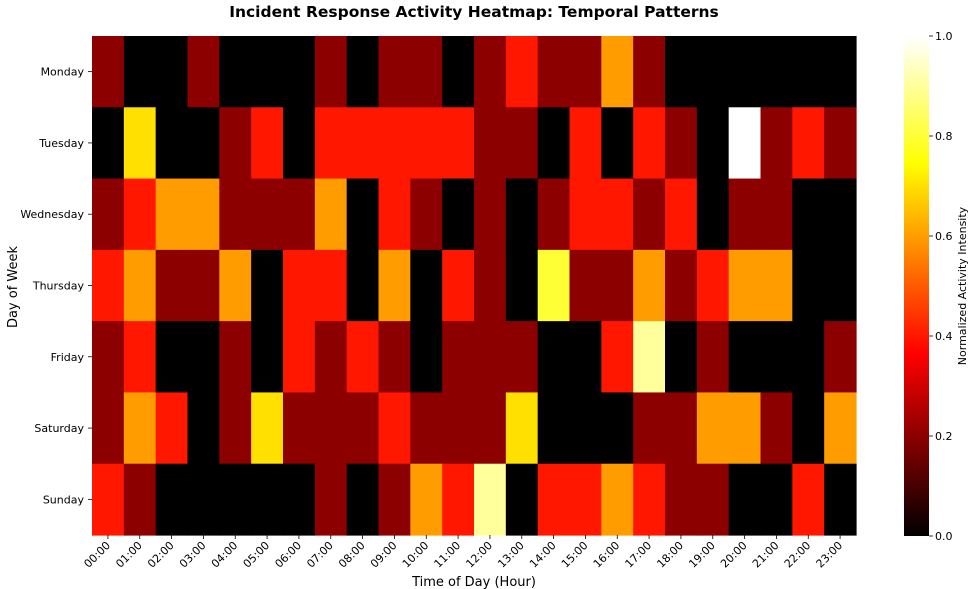  I want to click on x-tick-label: 09:00, so click(384, 555).